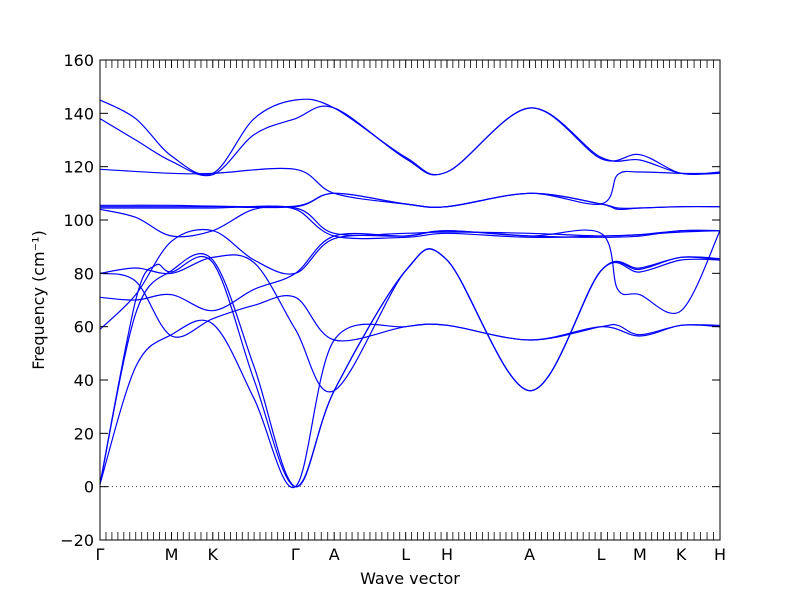  What do you see at coordinates (78, 167) in the screenshot?
I see `y-tick-label: 120` at bounding box center [78, 167].